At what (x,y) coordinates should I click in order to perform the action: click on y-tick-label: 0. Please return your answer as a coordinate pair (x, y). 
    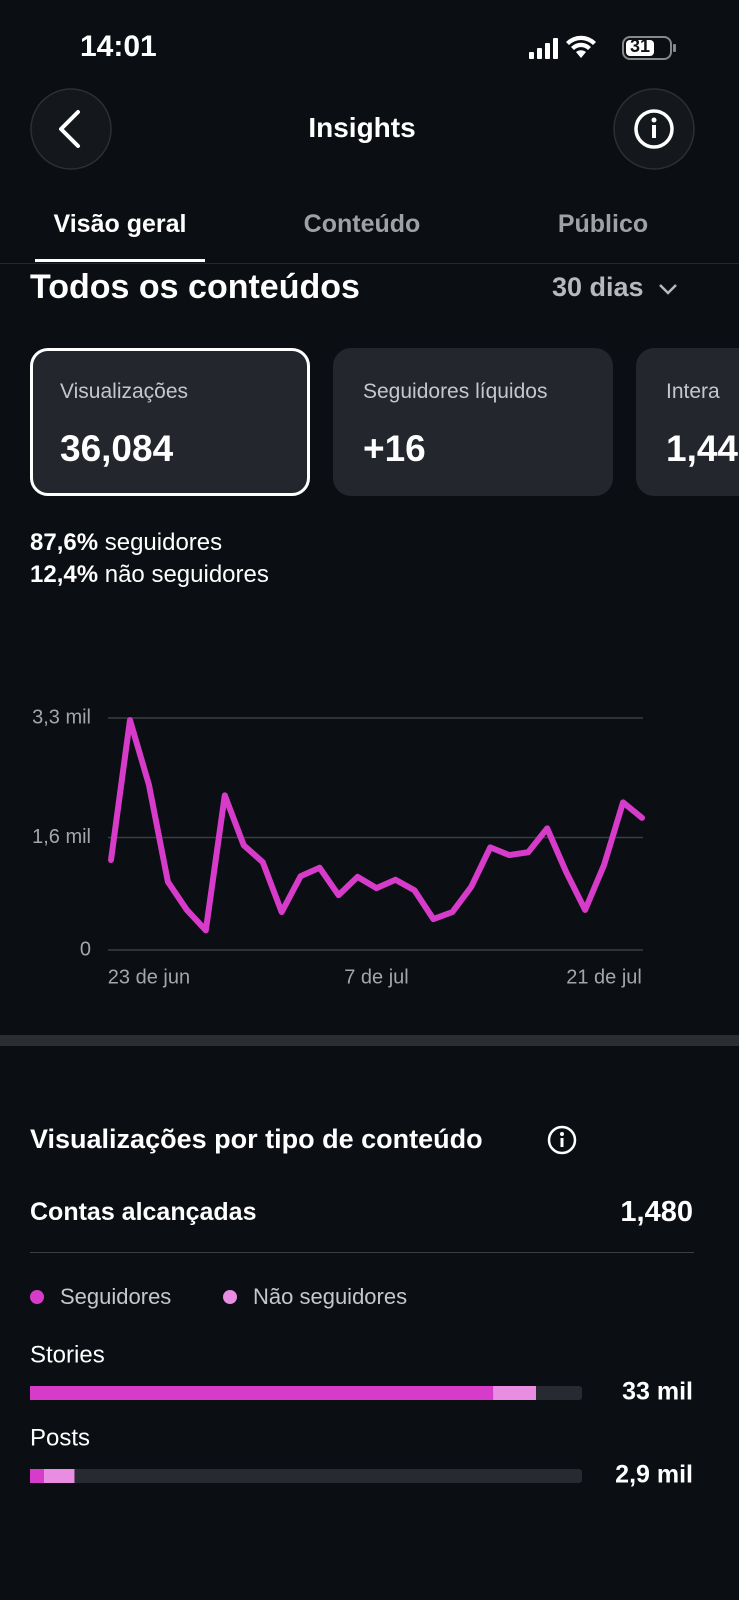
    Looking at the image, I should click on (85, 949).